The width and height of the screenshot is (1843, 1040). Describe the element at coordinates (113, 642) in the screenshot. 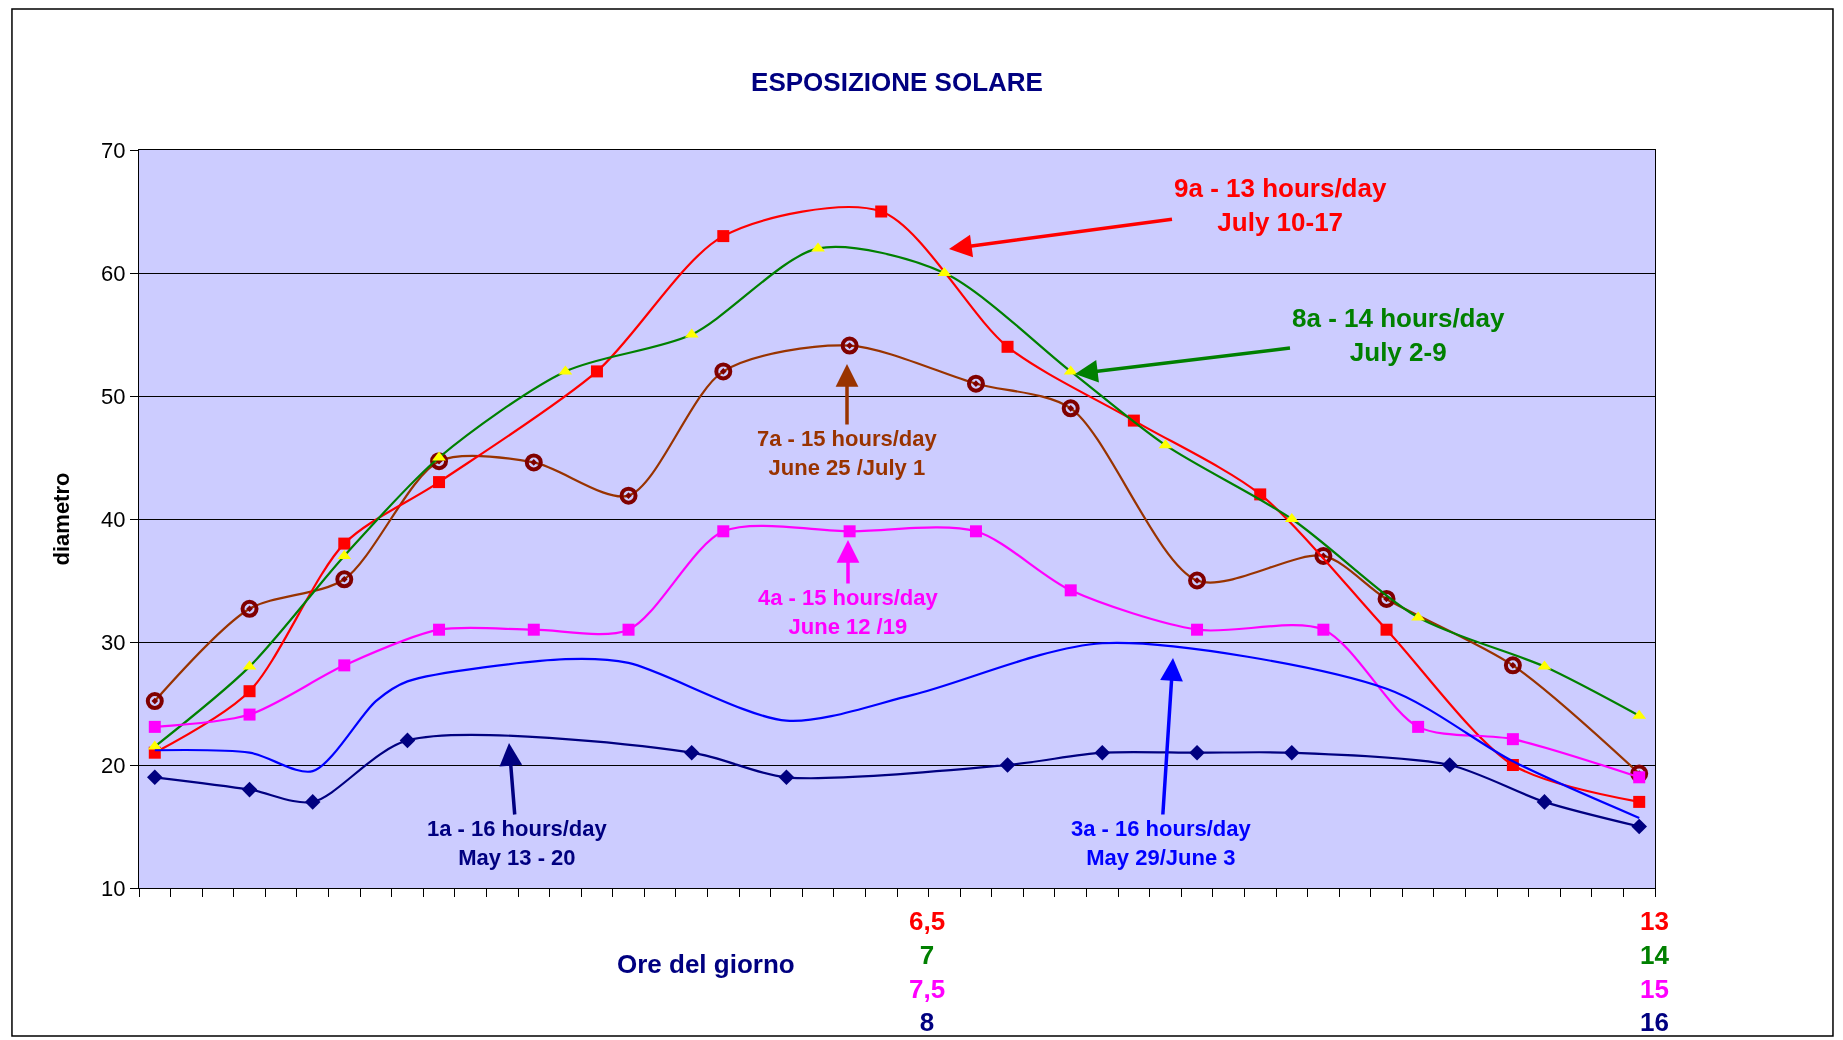

I see `y-tick-label: 30` at that location.